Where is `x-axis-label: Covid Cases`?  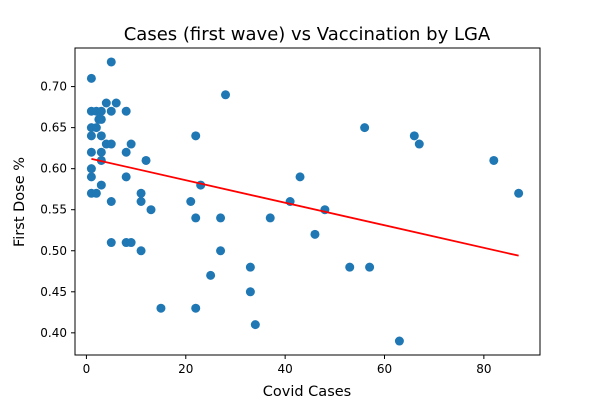 x-axis-label: Covid Cases is located at coordinates (307, 392).